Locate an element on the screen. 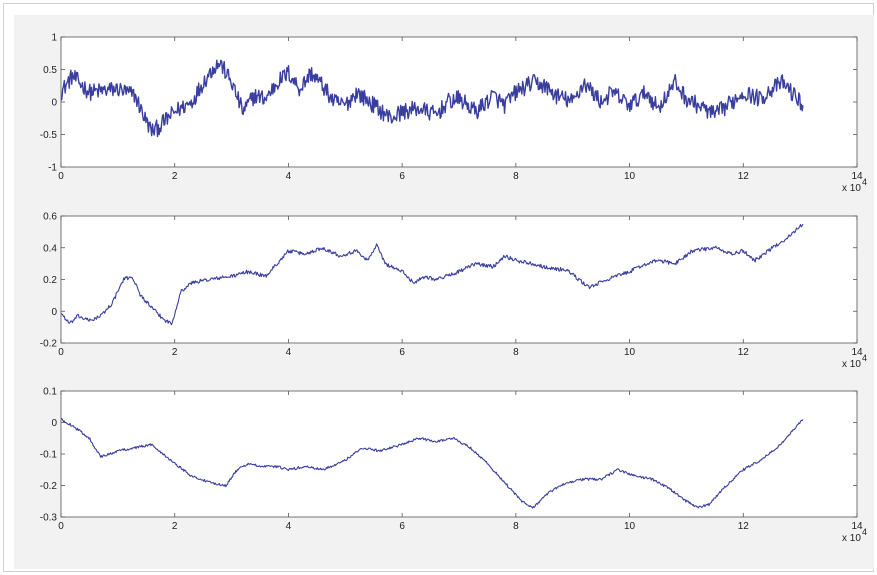 The height and width of the screenshot is (575, 877). y-tick-label: 0.6 is located at coordinates (50, 217).